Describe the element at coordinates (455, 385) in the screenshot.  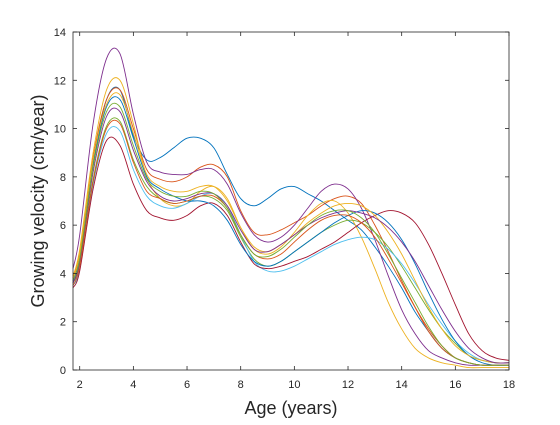
I see `x-tick-label: 16` at that location.